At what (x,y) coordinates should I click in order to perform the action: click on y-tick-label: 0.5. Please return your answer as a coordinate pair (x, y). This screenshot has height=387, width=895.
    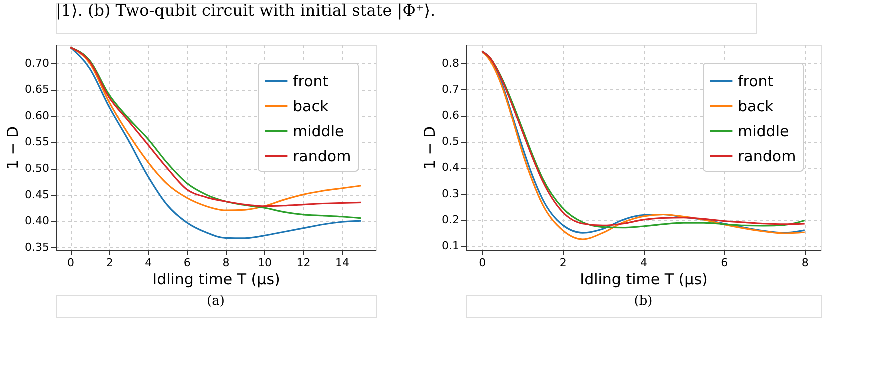
    Looking at the image, I should click on (451, 141).